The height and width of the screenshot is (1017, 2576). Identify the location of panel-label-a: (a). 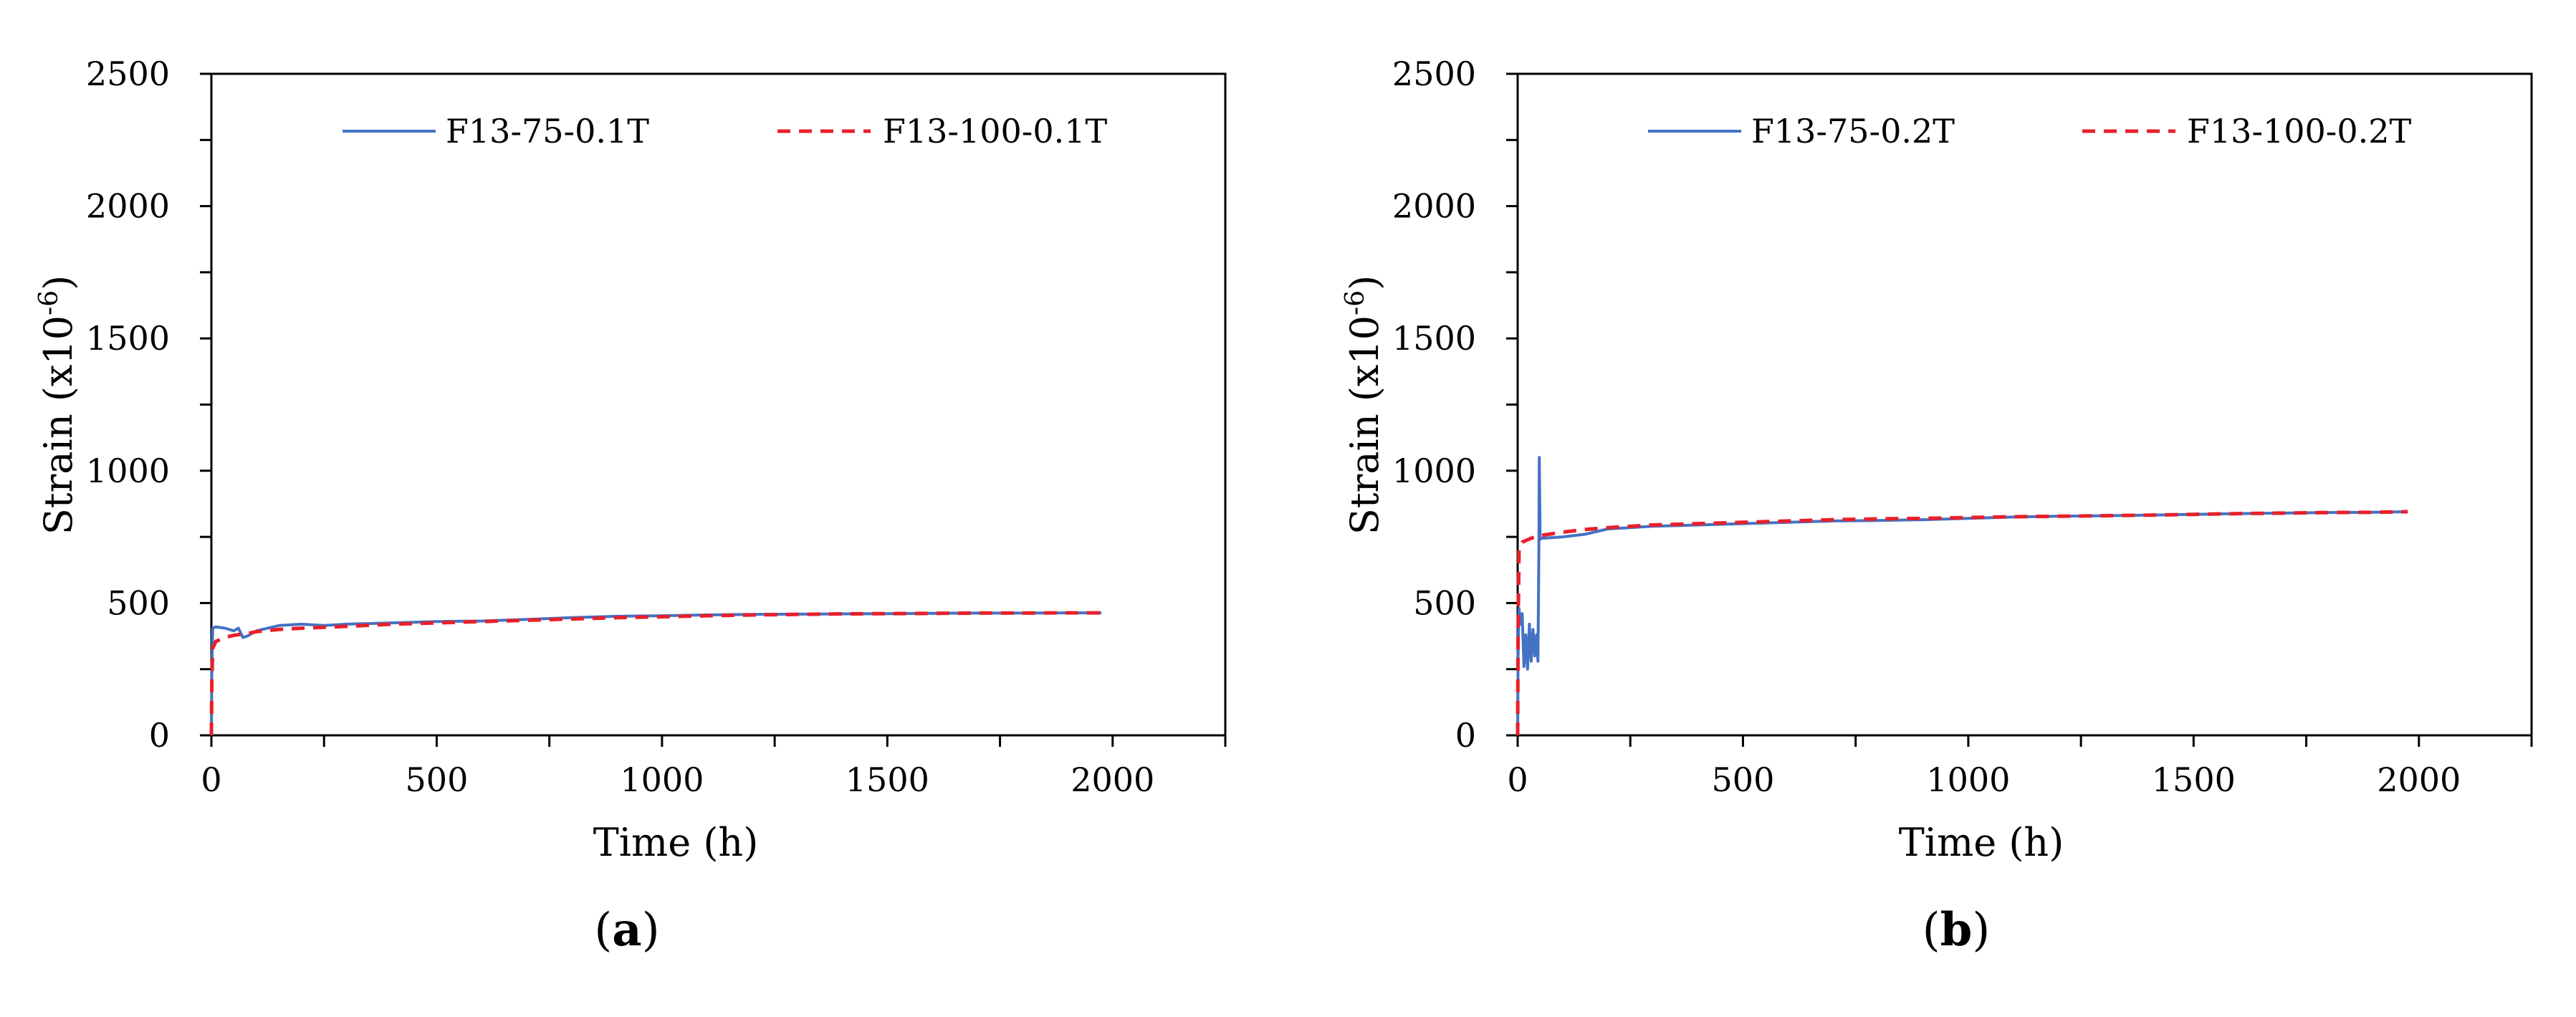
(626, 930).